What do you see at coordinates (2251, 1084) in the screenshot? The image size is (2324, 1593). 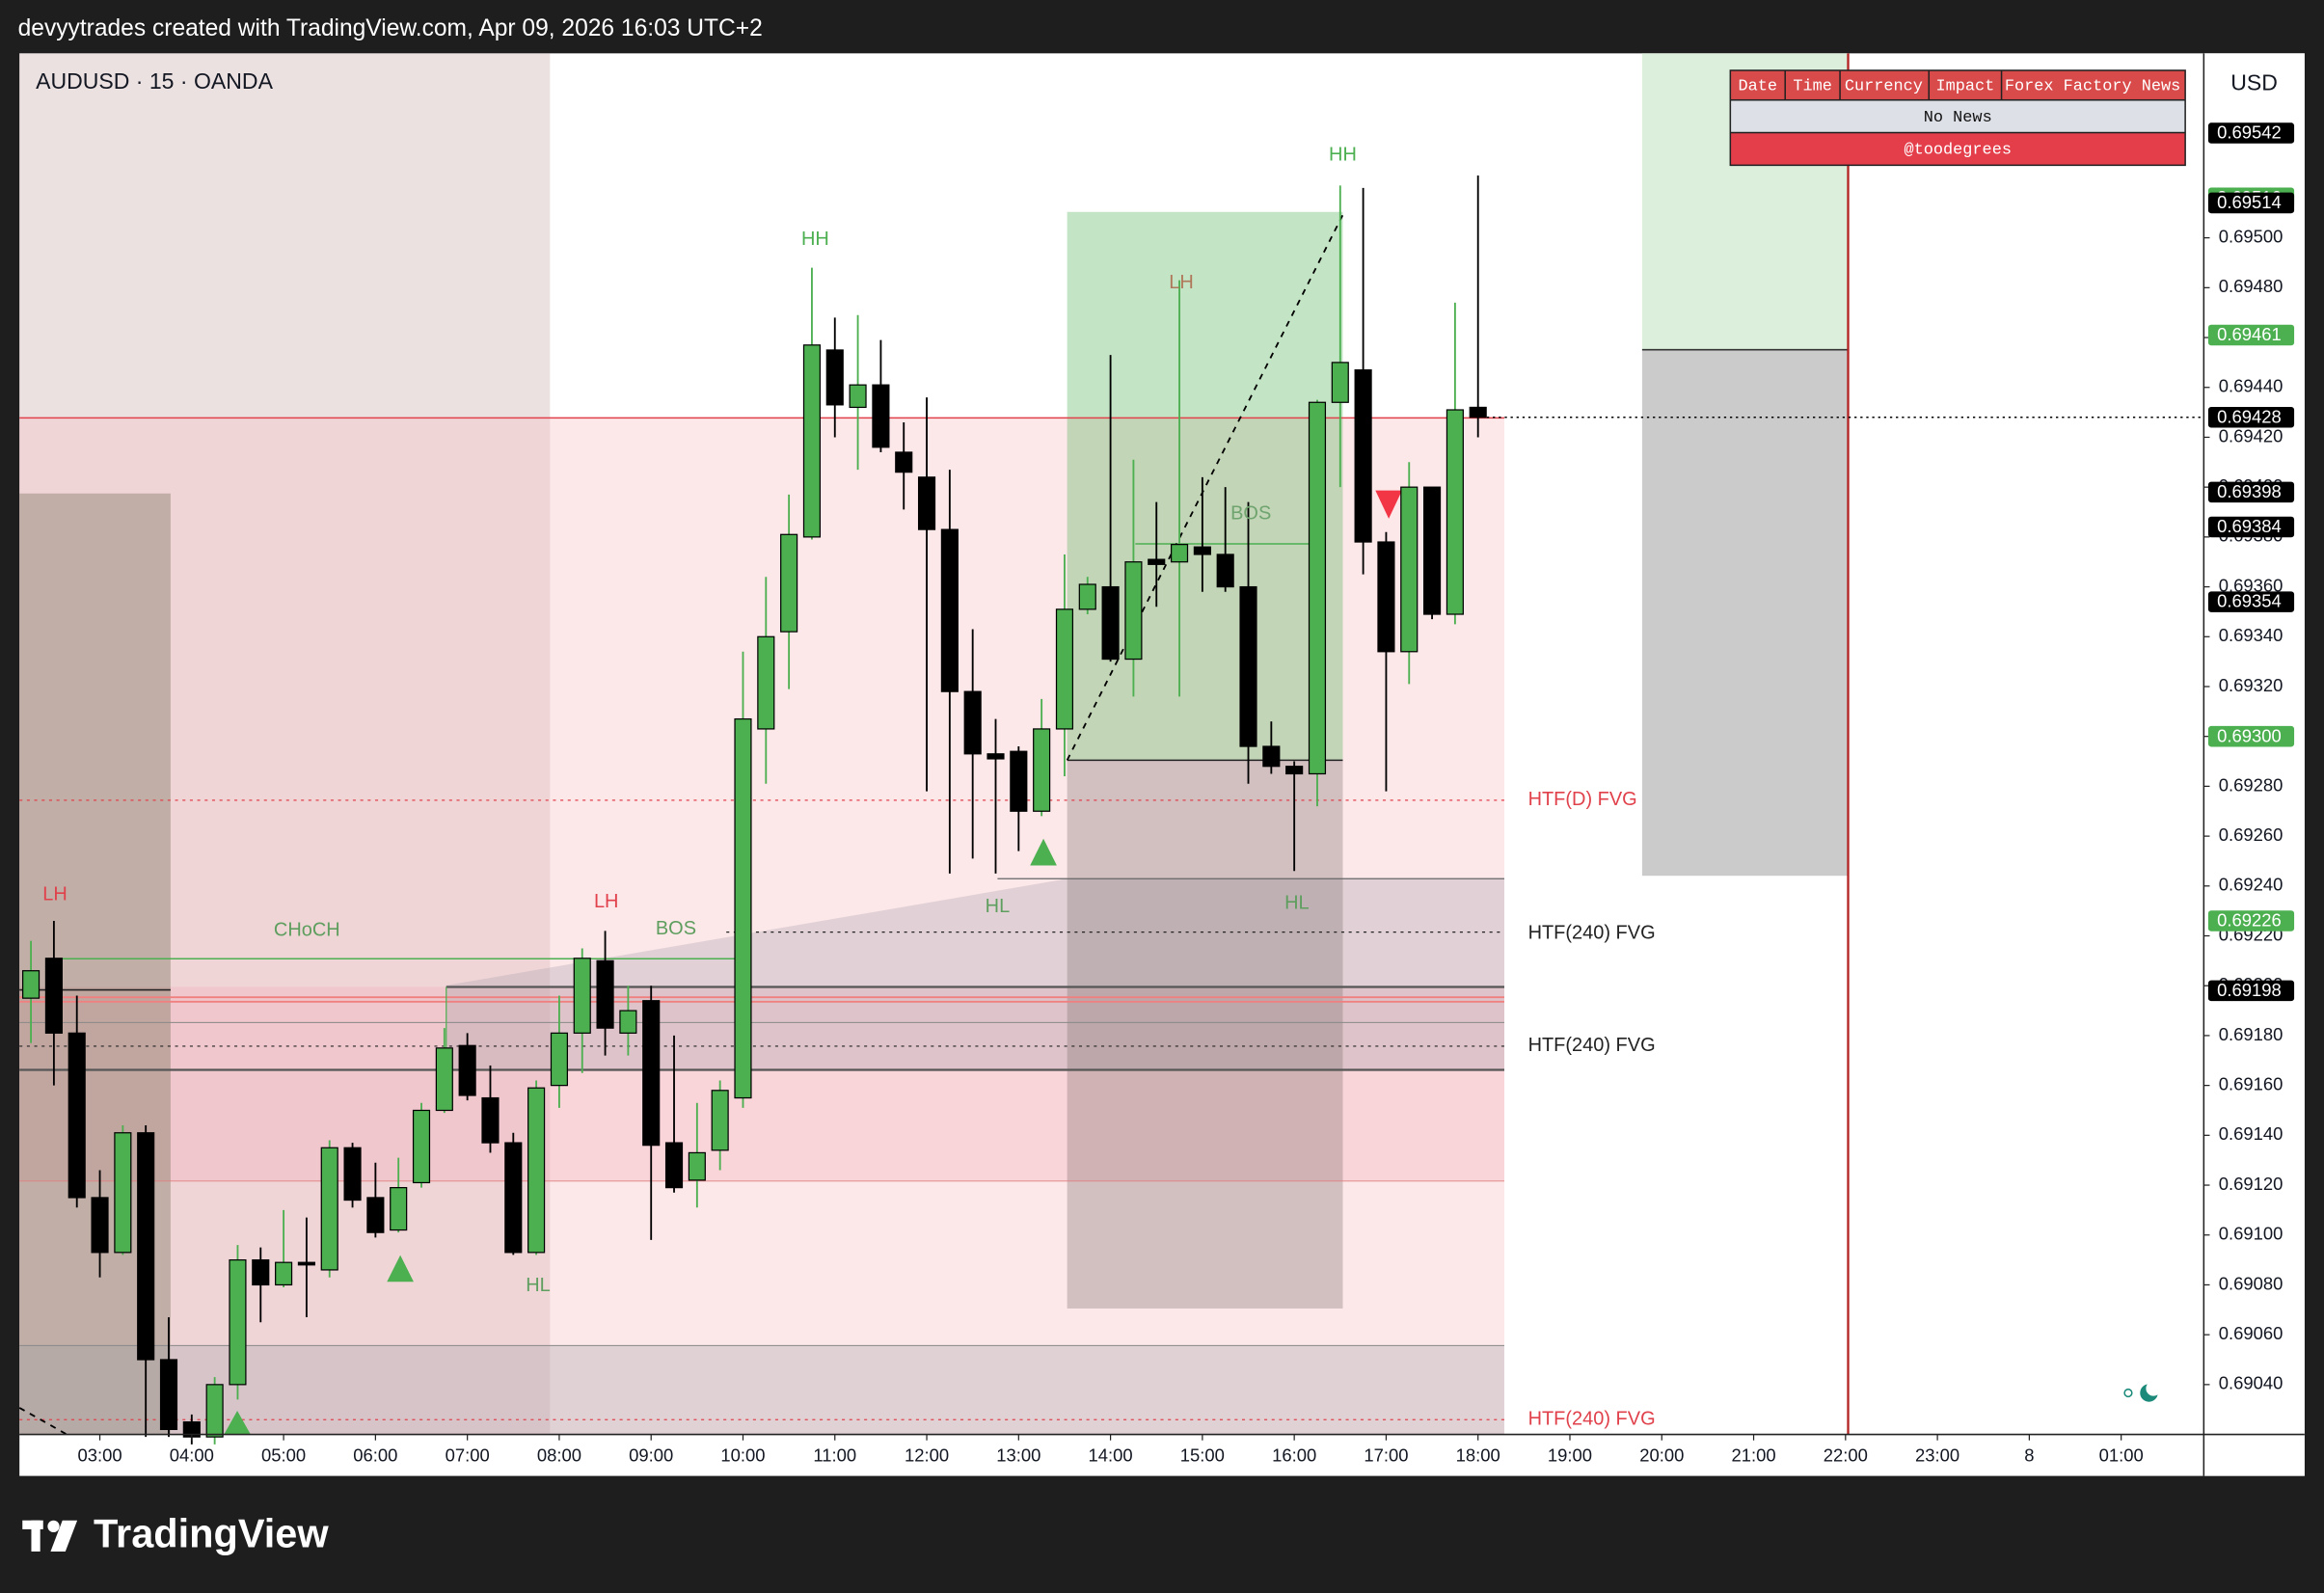 I see `y-tick-label: 0.69160` at bounding box center [2251, 1084].